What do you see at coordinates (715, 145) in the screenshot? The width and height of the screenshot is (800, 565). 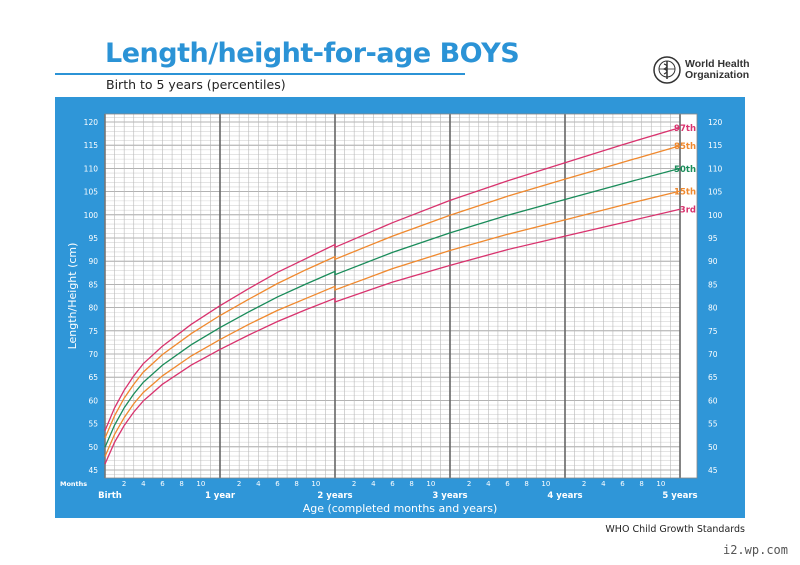 I see `y-tick-label-right: 115` at bounding box center [715, 145].